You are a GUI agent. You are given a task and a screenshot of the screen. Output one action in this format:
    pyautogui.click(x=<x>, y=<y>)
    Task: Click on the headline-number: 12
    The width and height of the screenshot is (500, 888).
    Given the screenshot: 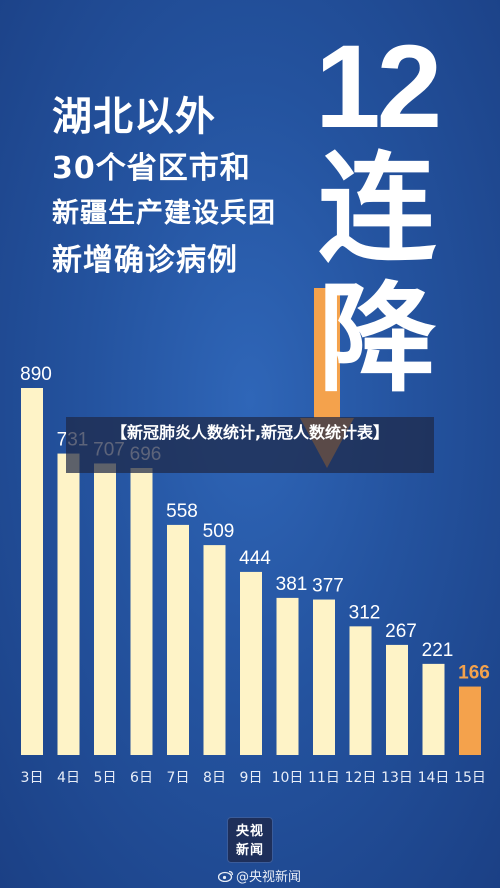 What is the action you would take?
    pyautogui.click(x=378, y=87)
    